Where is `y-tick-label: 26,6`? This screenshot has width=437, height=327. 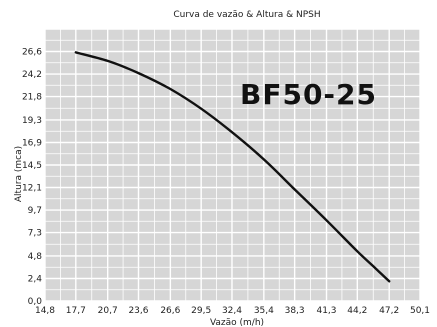
y-tick-label: 26,6 is located at coordinates (32, 53).